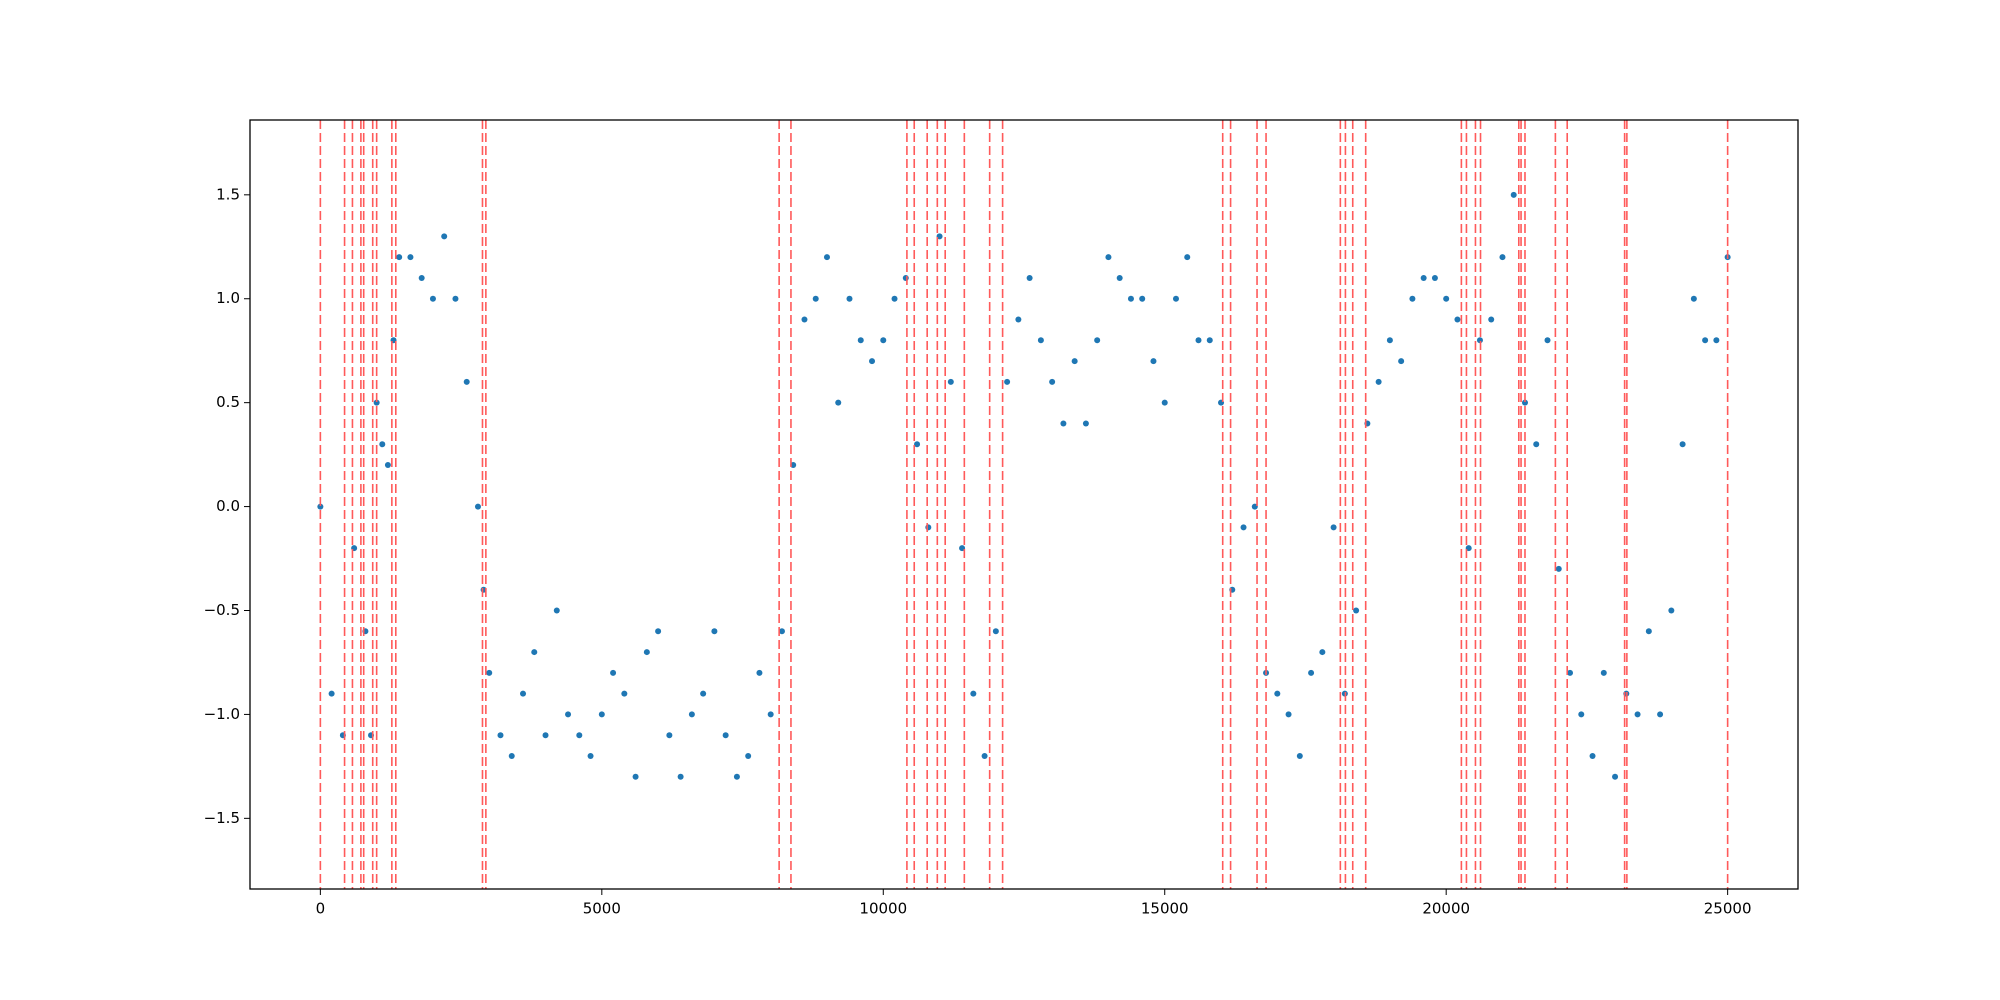 The image size is (2000, 1000). I want to click on y-tick-label: 1.5, so click(228, 194).